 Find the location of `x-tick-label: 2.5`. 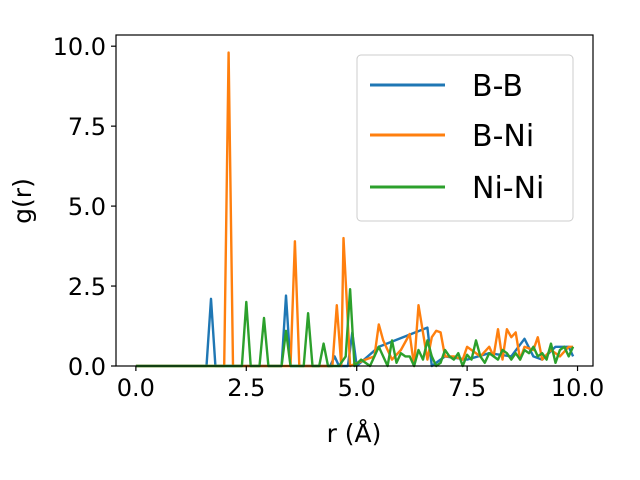

x-tick-label: 2.5 is located at coordinates (246, 388).